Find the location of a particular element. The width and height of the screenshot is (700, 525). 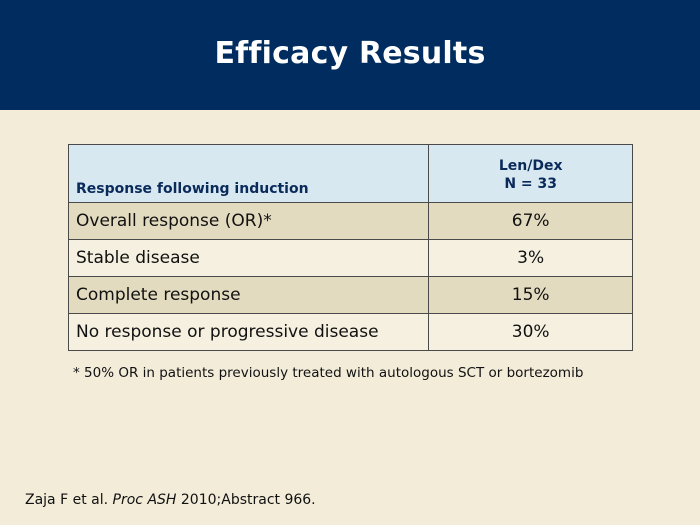

group-size: N = 33 is located at coordinates (531, 183).